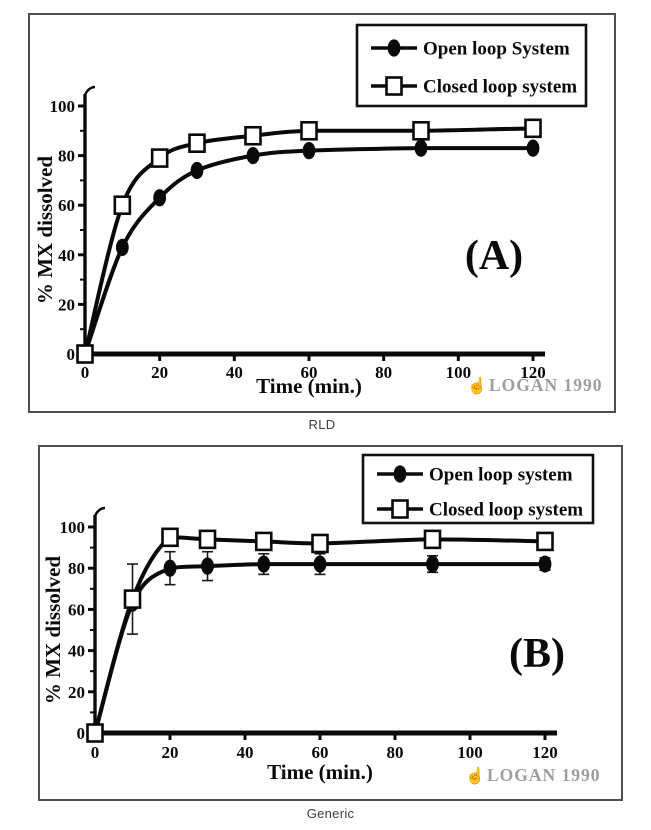 This screenshot has width=651, height=830. What do you see at coordinates (319, 648) in the screenshot?
I see `series-line` at bounding box center [319, 648].